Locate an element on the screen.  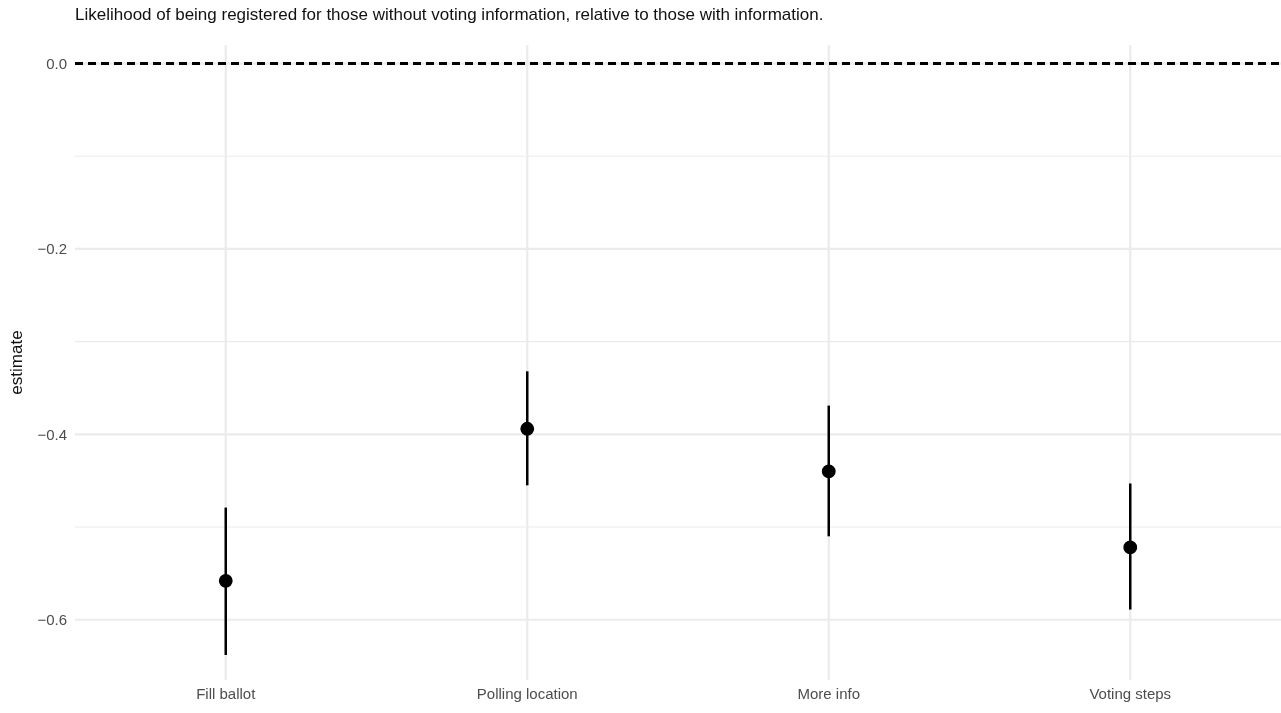
y-tick-label: 0.0 is located at coordinates (56, 63).